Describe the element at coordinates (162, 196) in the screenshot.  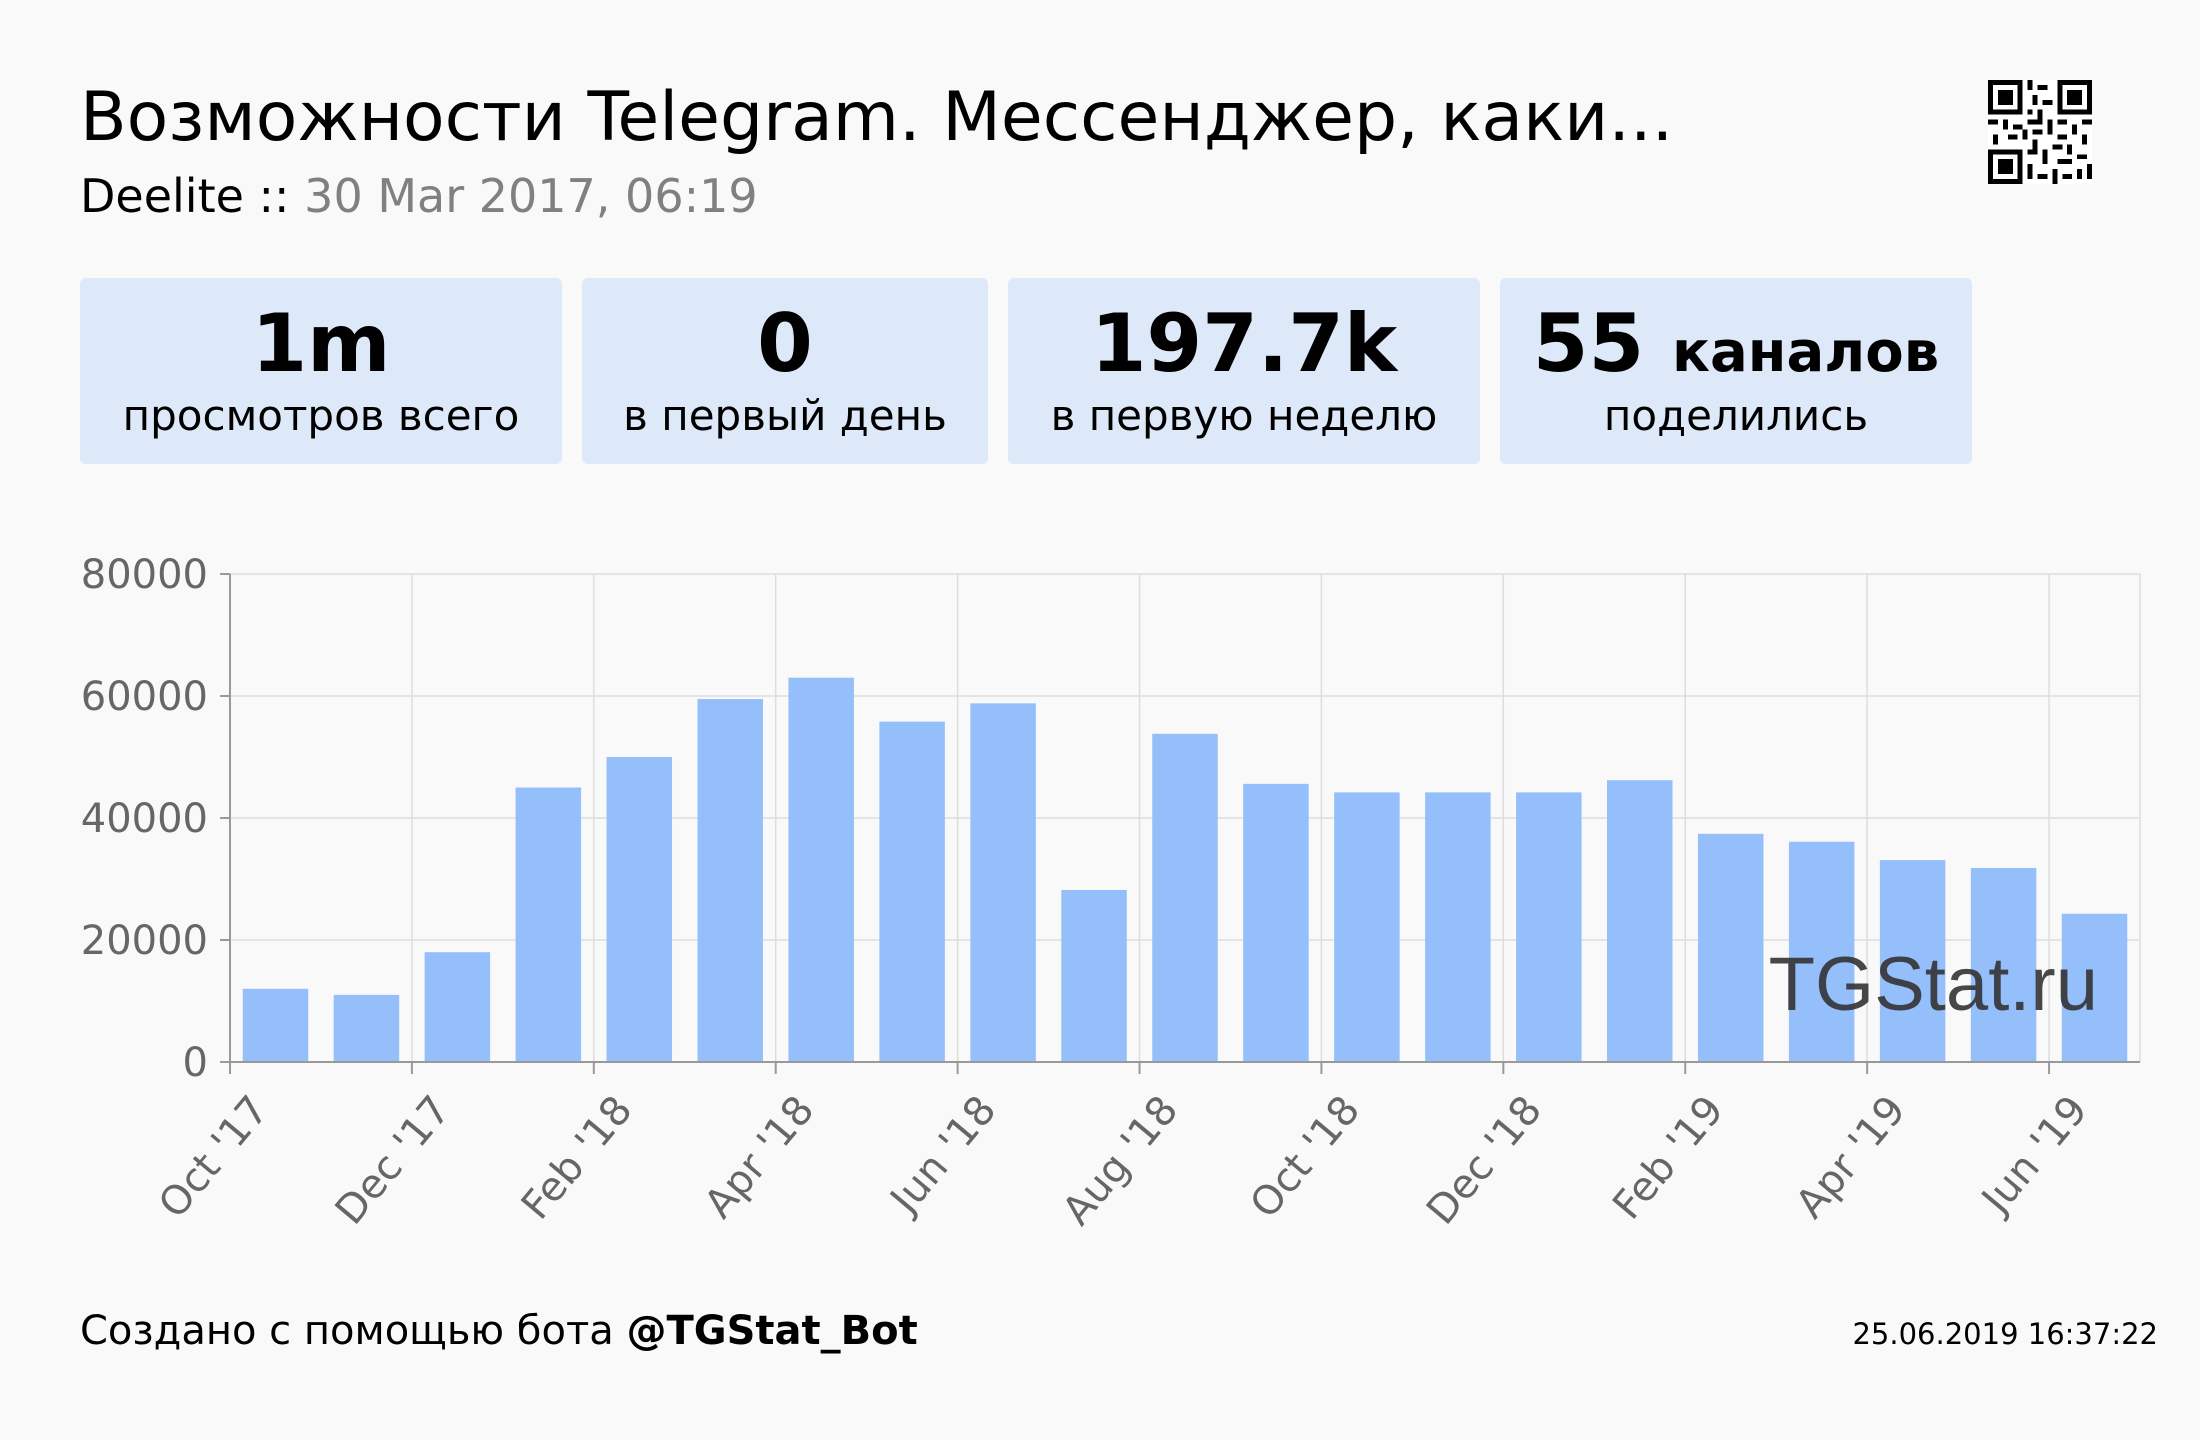
I see `channel-name: Deelite` at that location.